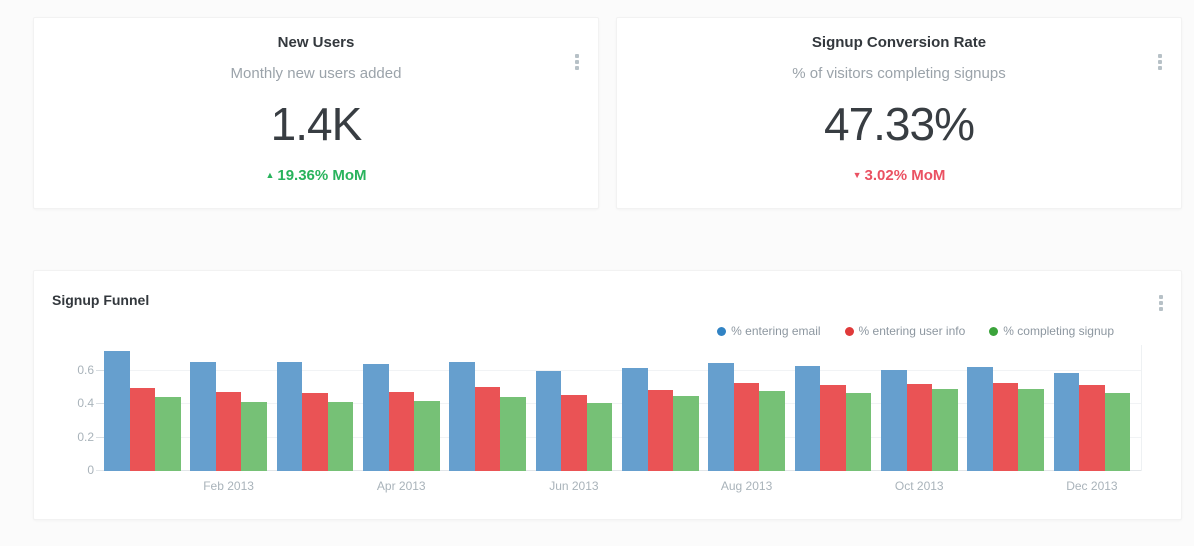  What do you see at coordinates (618, 470) in the screenshot?
I see `x-axis-line` at bounding box center [618, 470].